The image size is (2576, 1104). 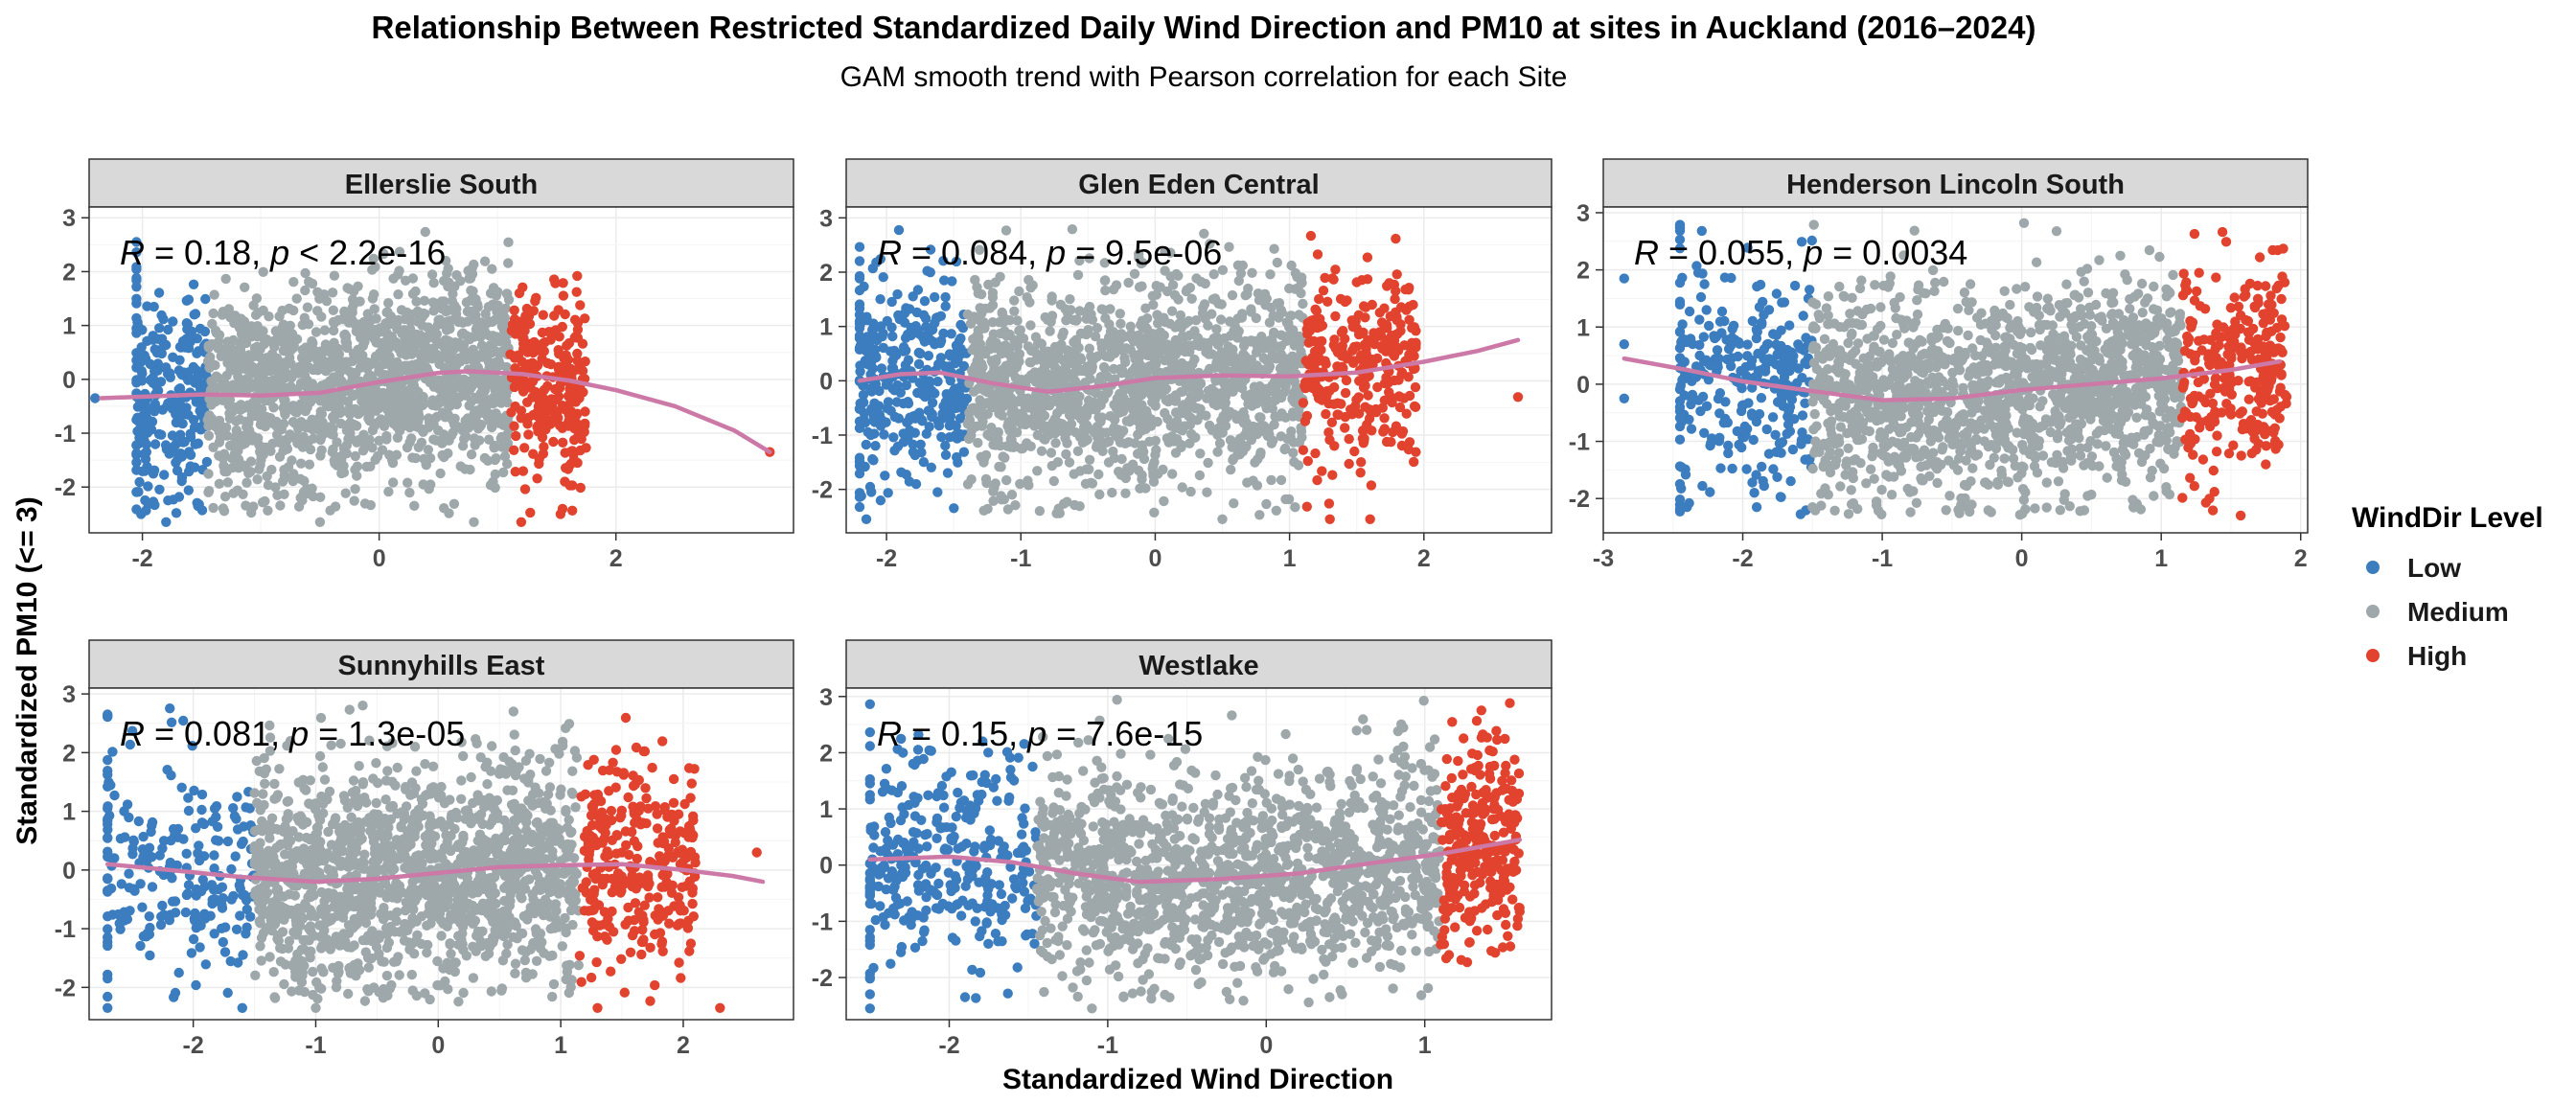 I want to click on x-axis-title: Standardized Wind Direction, so click(x=1197, y=1079).